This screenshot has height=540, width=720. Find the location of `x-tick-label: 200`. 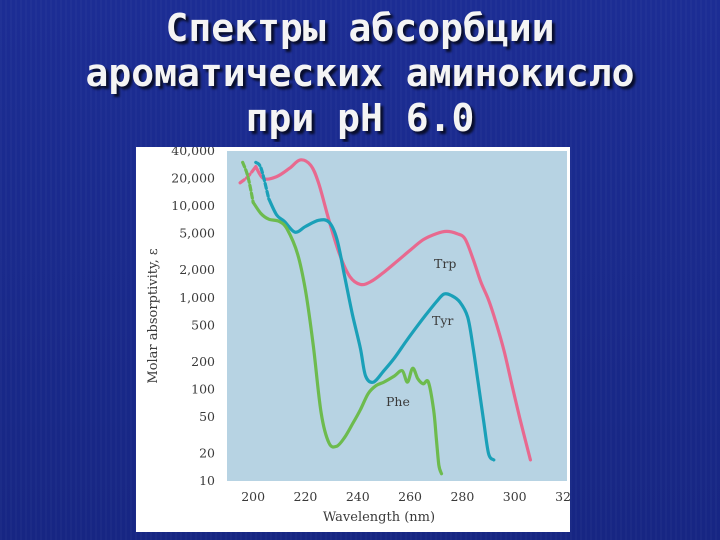

x-tick-label: 200 is located at coordinates (253, 496).